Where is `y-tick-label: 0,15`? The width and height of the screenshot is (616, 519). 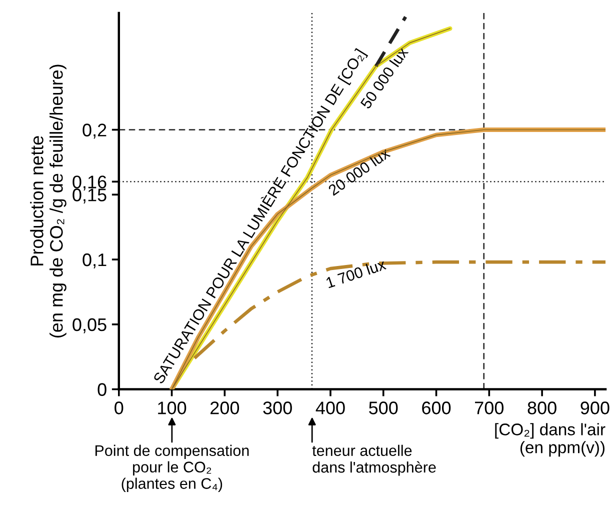
y-tick-label: 0,15 is located at coordinates (89, 196).